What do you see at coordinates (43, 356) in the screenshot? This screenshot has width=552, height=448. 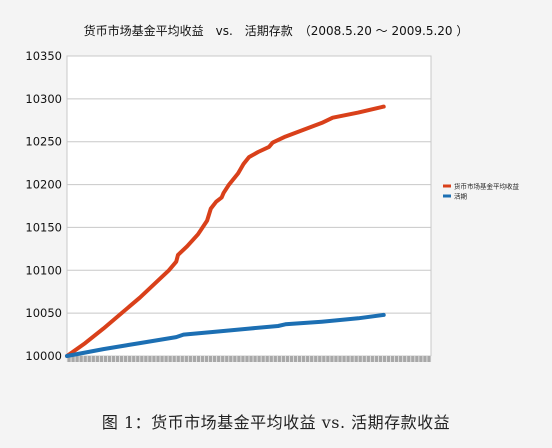 I see `y-tick-label: 10000` at bounding box center [43, 356].